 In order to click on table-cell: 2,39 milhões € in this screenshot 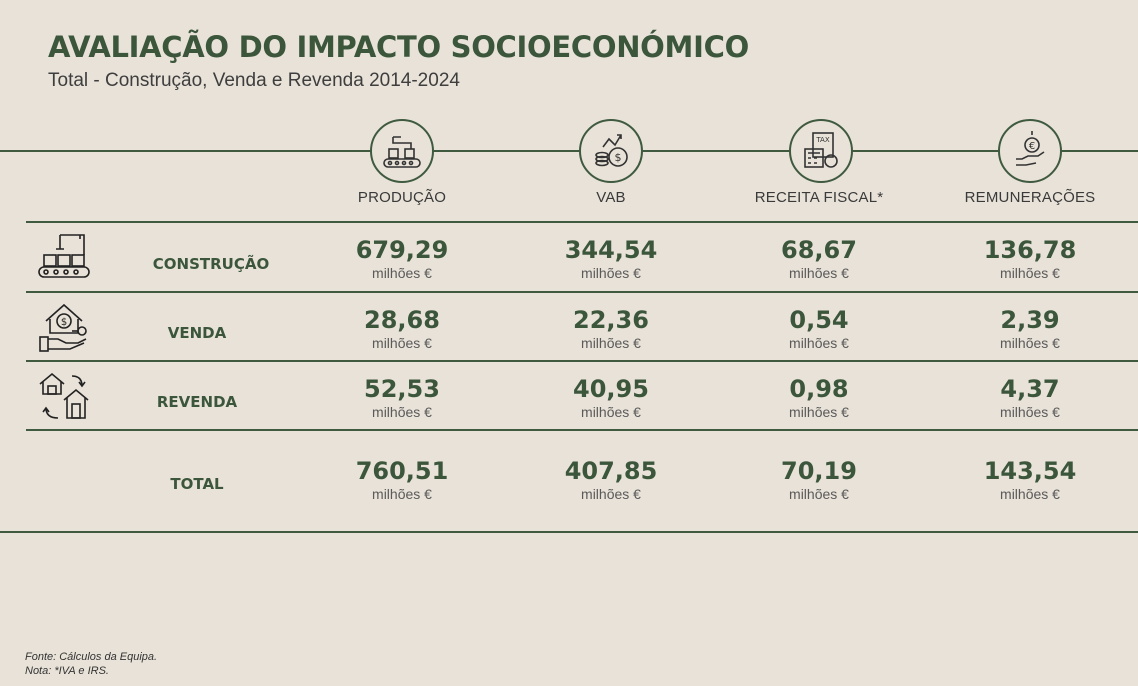, I will do `click(1029, 329)`.